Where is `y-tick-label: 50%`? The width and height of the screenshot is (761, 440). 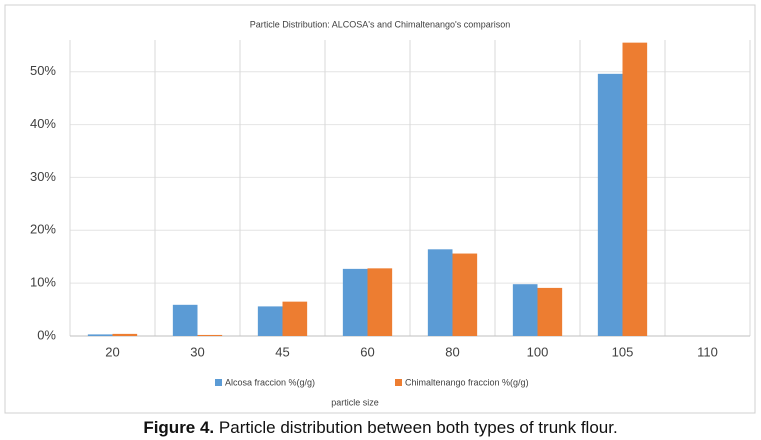
y-tick-label: 50% is located at coordinates (43, 70).